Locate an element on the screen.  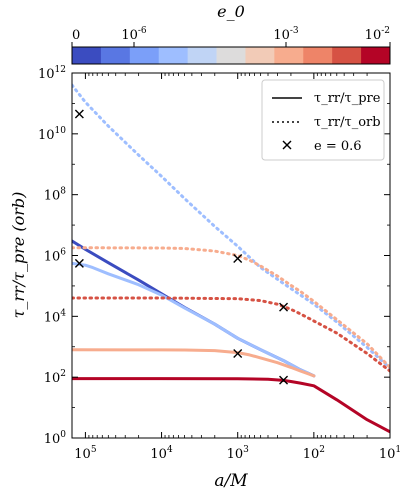
x-tick-label: 101 is located at coordinates (390, 453).